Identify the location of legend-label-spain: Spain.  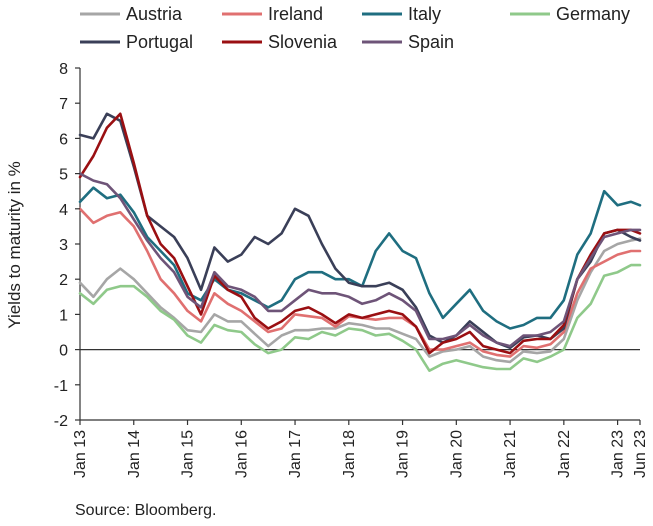
(431, 42).